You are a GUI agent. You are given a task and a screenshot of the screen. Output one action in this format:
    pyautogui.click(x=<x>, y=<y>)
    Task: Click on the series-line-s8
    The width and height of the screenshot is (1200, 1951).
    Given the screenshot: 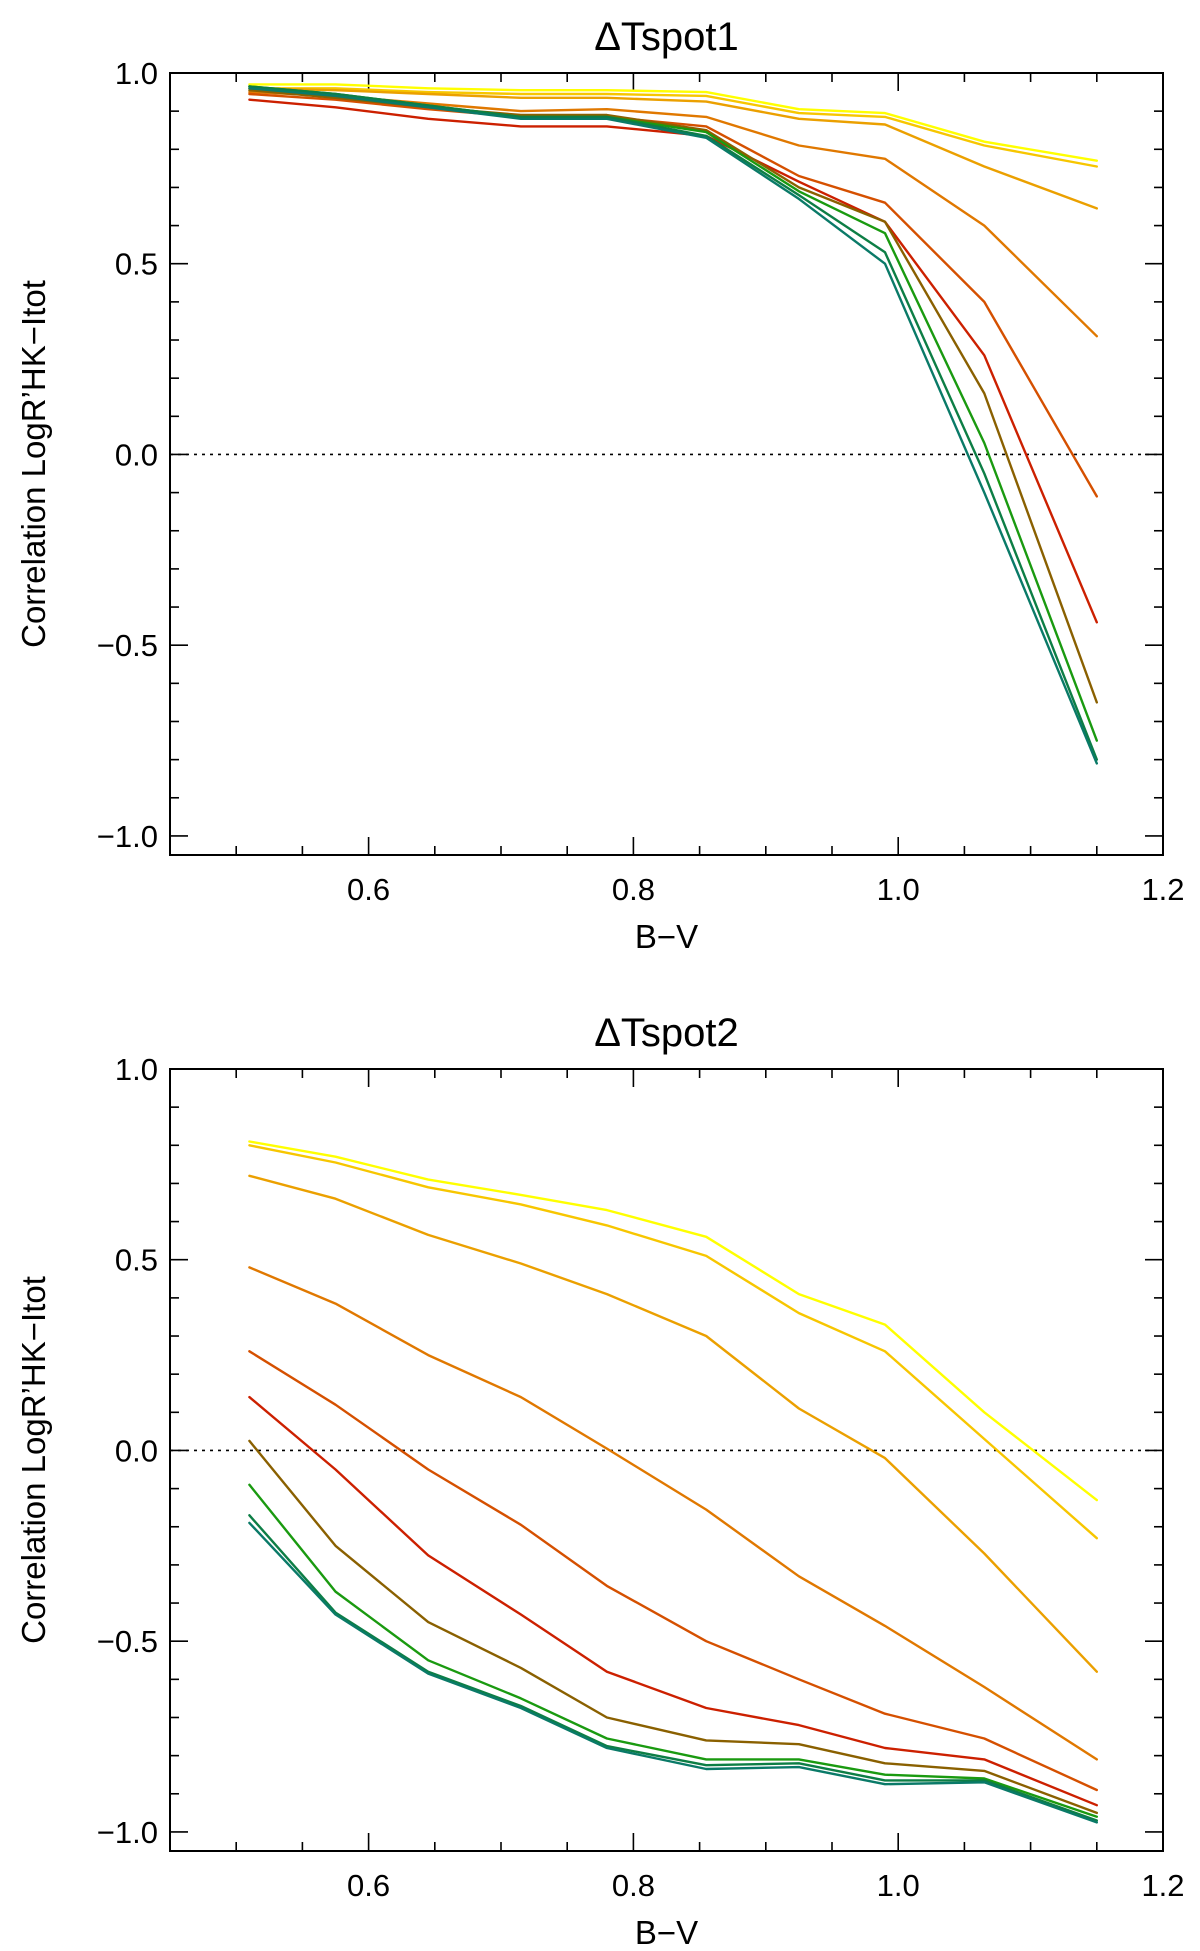 What is the action you would take?
    pyautogui.click(x=673, y=1650)
    